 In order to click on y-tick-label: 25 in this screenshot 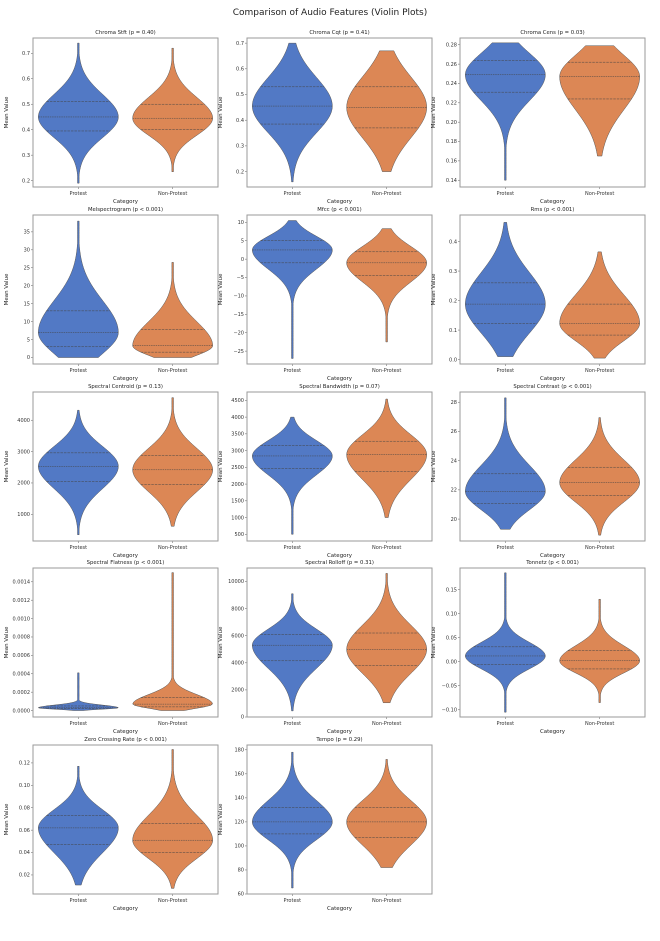, I will do `click(27, 268)`.